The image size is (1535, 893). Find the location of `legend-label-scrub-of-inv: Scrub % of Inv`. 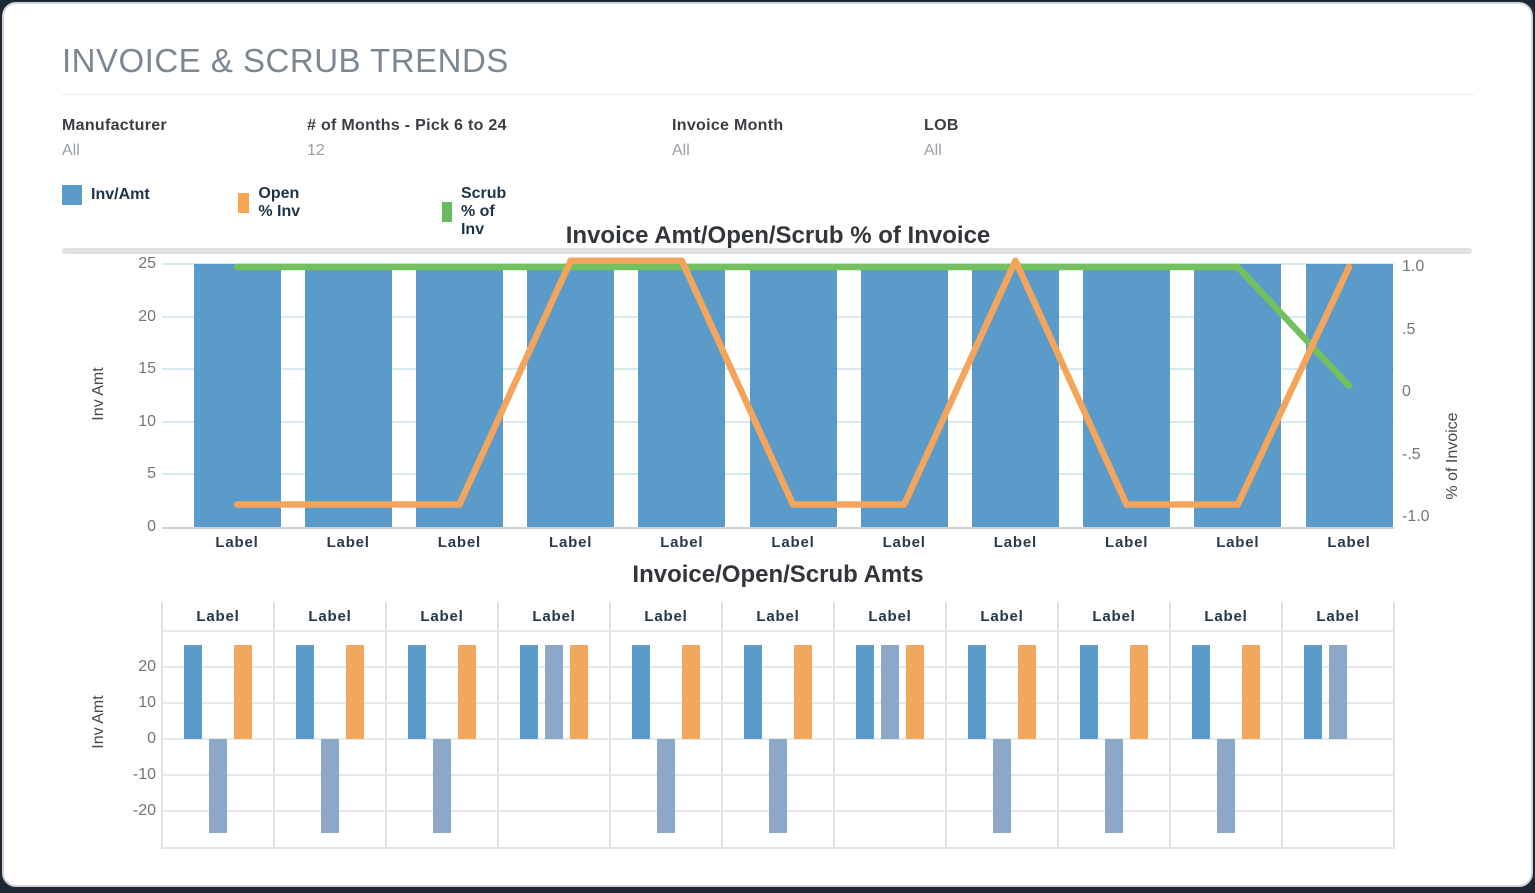

legend-label-scrub-of-inv: Scrub % of Inv is located at coordinates (483, 211).